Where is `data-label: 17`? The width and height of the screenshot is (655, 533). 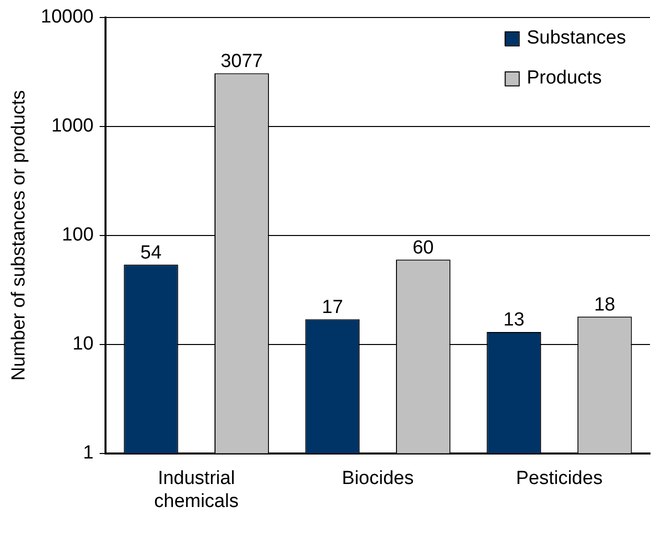 data-label: 17 is located at coordinates (333, 307).